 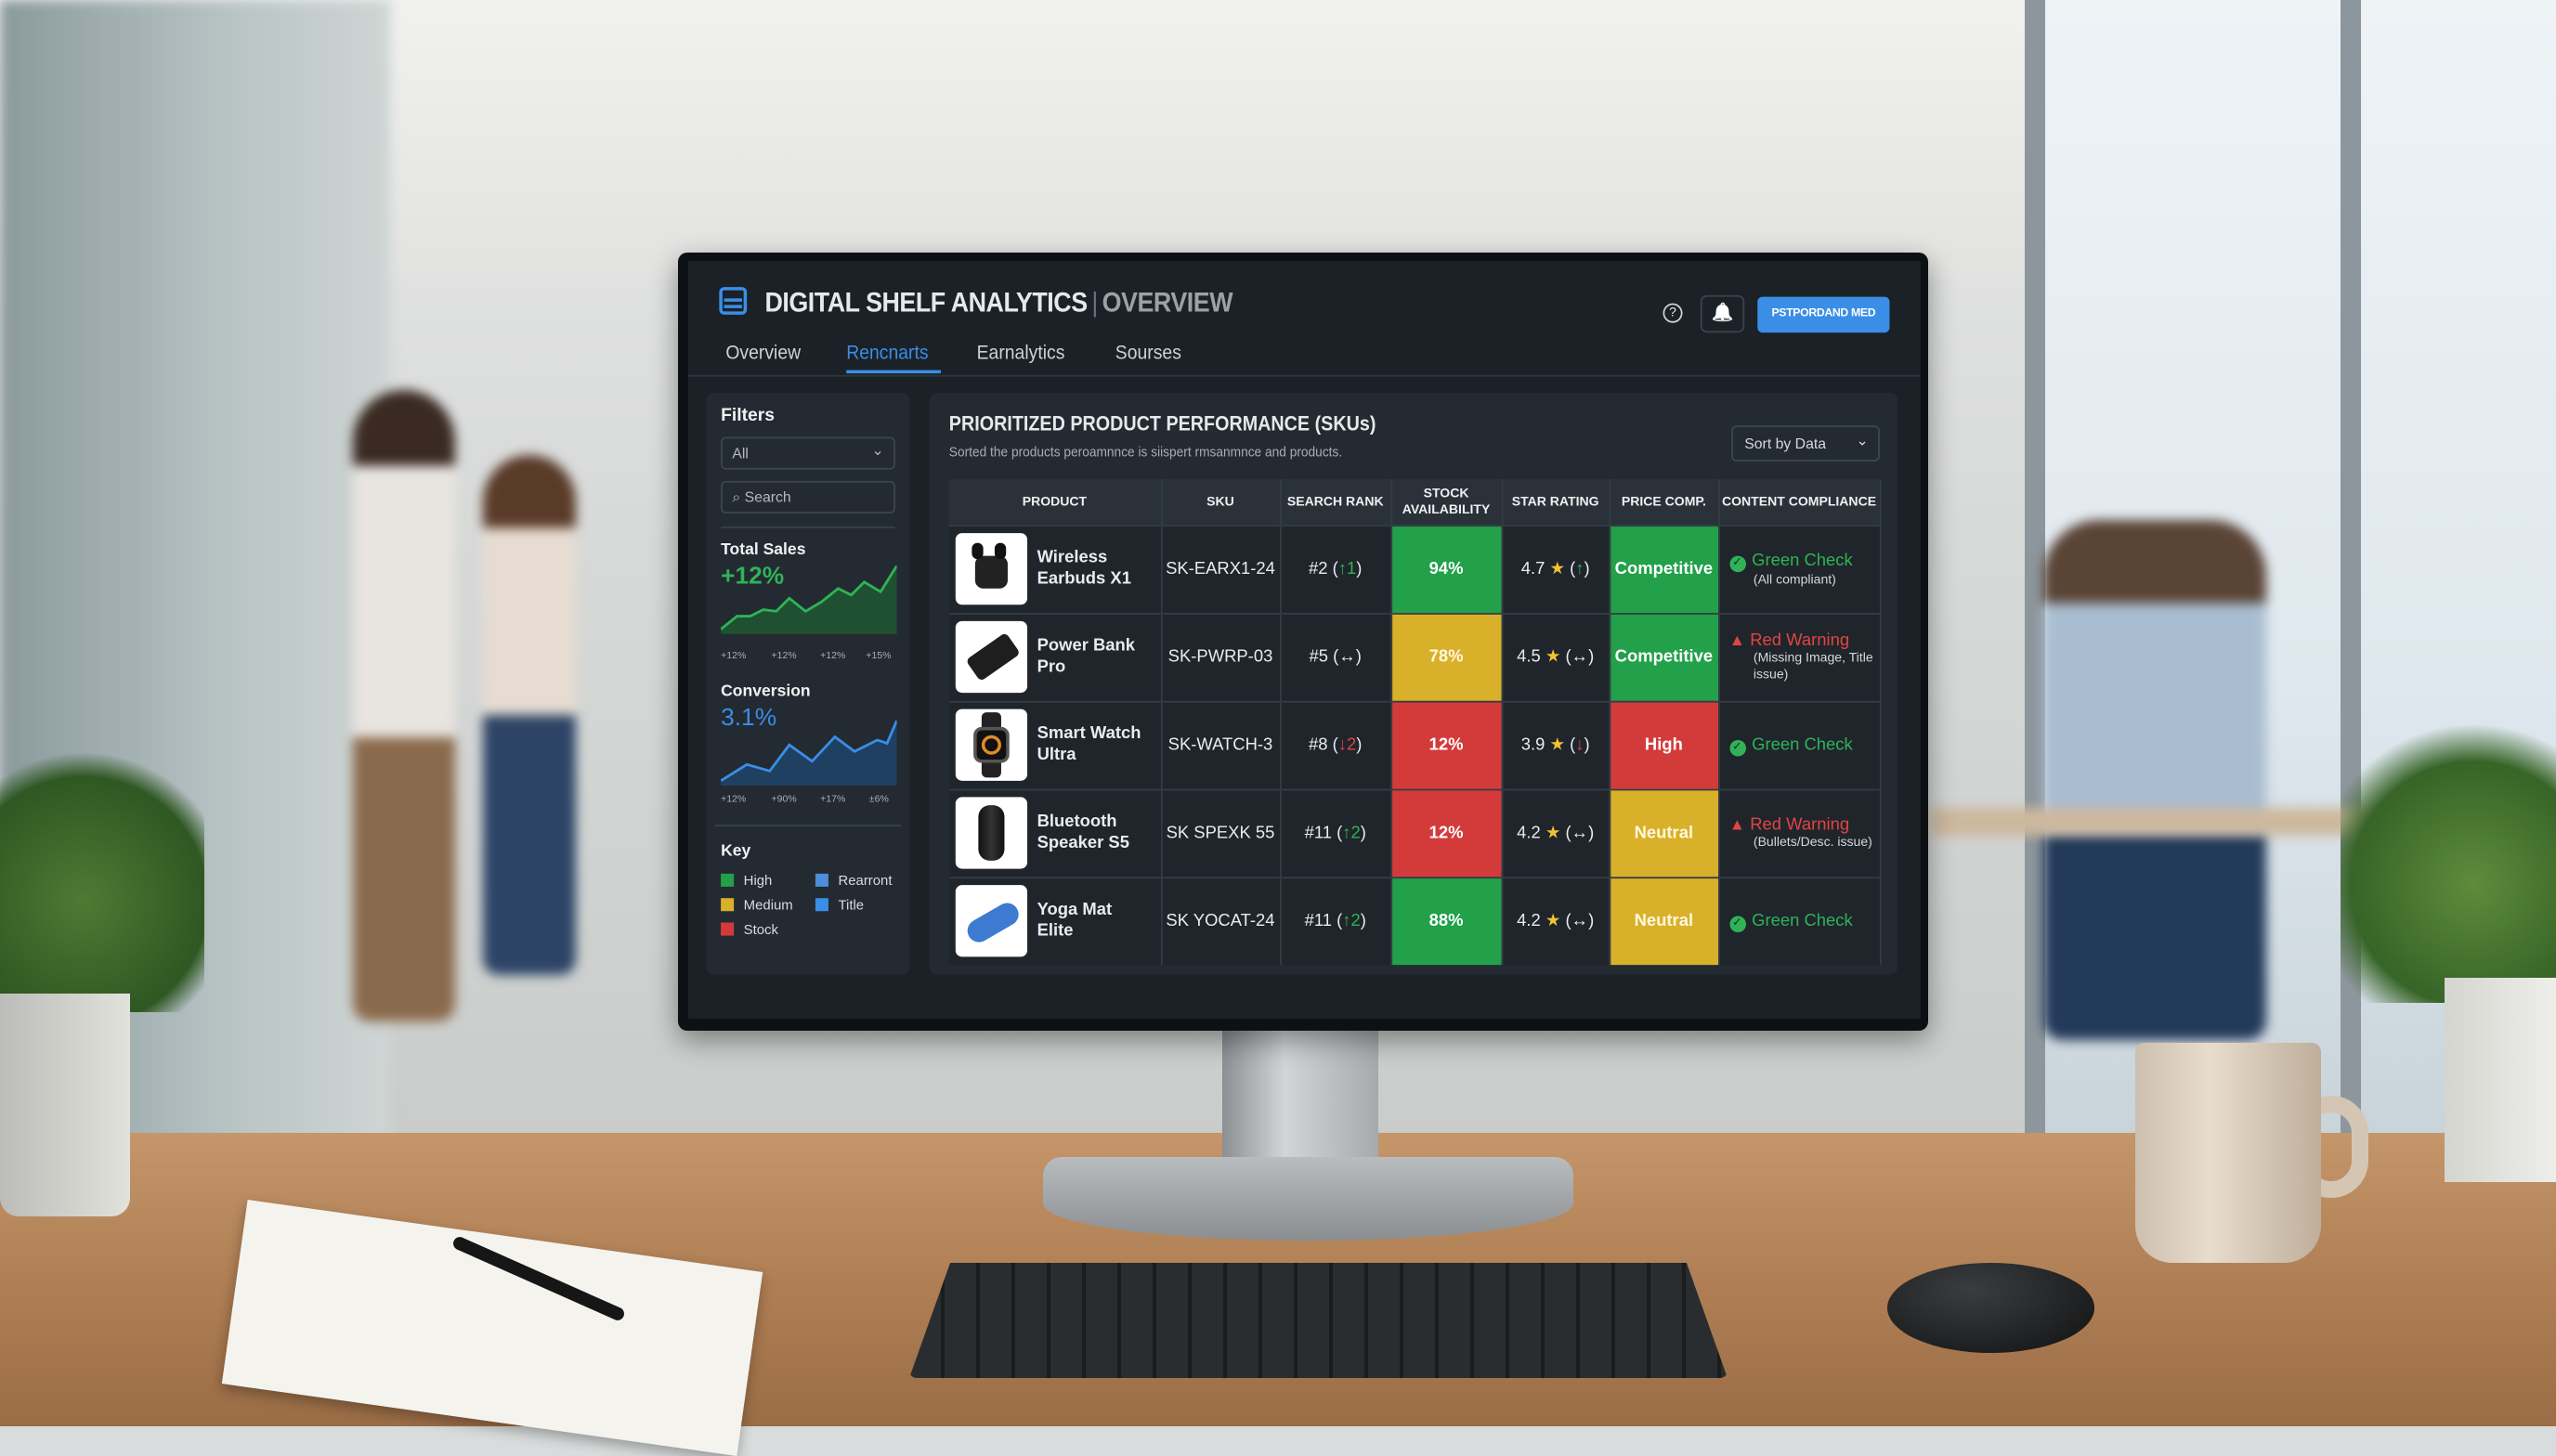 What do you see at coordinates (1220, 921) in the screenshot?
I see `sku-cell: SK YOCAT-24` at bounding box center [1220, 921].